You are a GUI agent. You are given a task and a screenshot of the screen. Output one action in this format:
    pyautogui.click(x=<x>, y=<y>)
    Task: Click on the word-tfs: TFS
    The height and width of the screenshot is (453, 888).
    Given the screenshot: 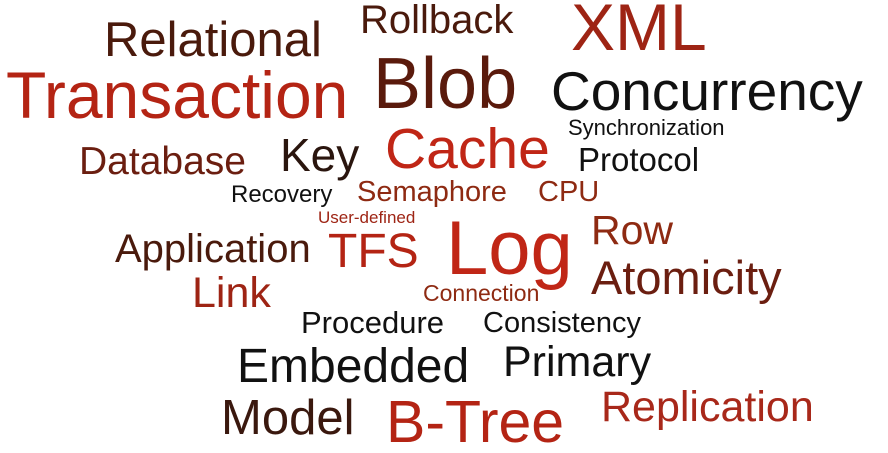 What is the action you would take?
    pyautogui.click(x=373, y=251)
    